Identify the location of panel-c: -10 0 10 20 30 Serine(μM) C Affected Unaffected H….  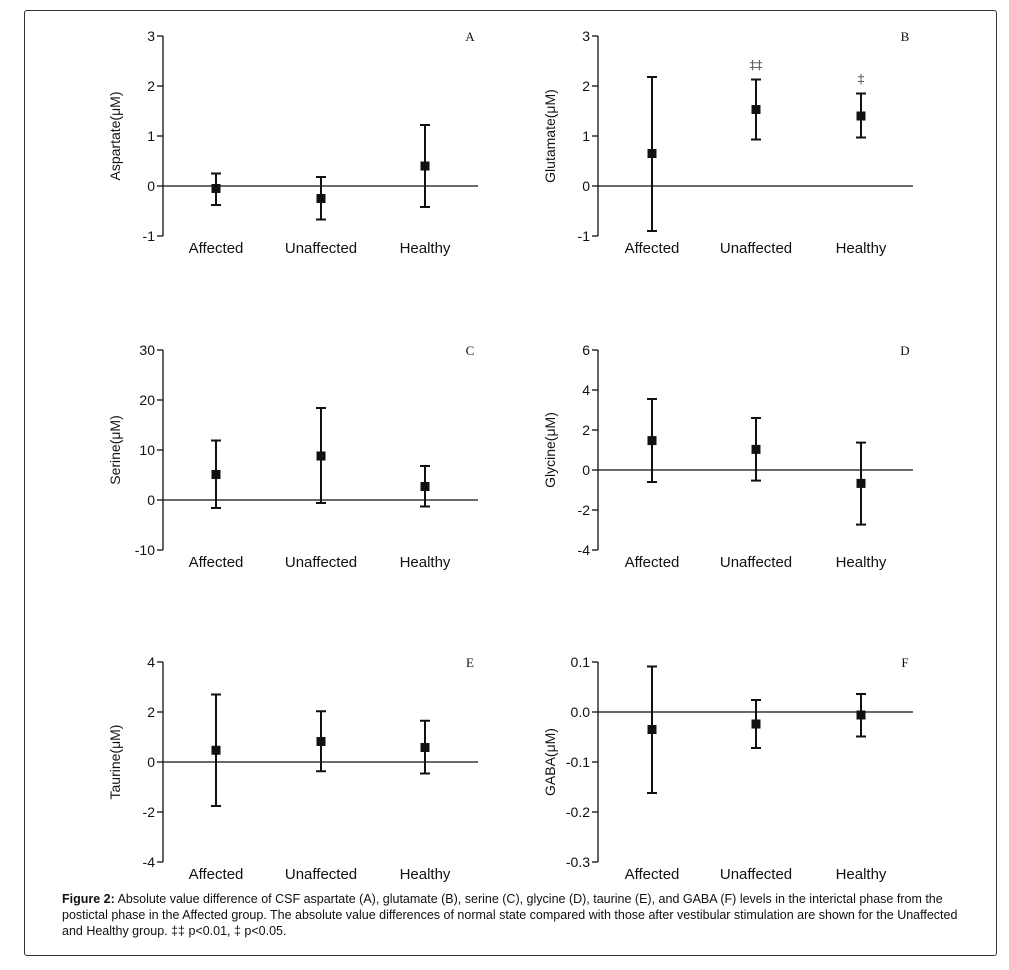
(292, 456).